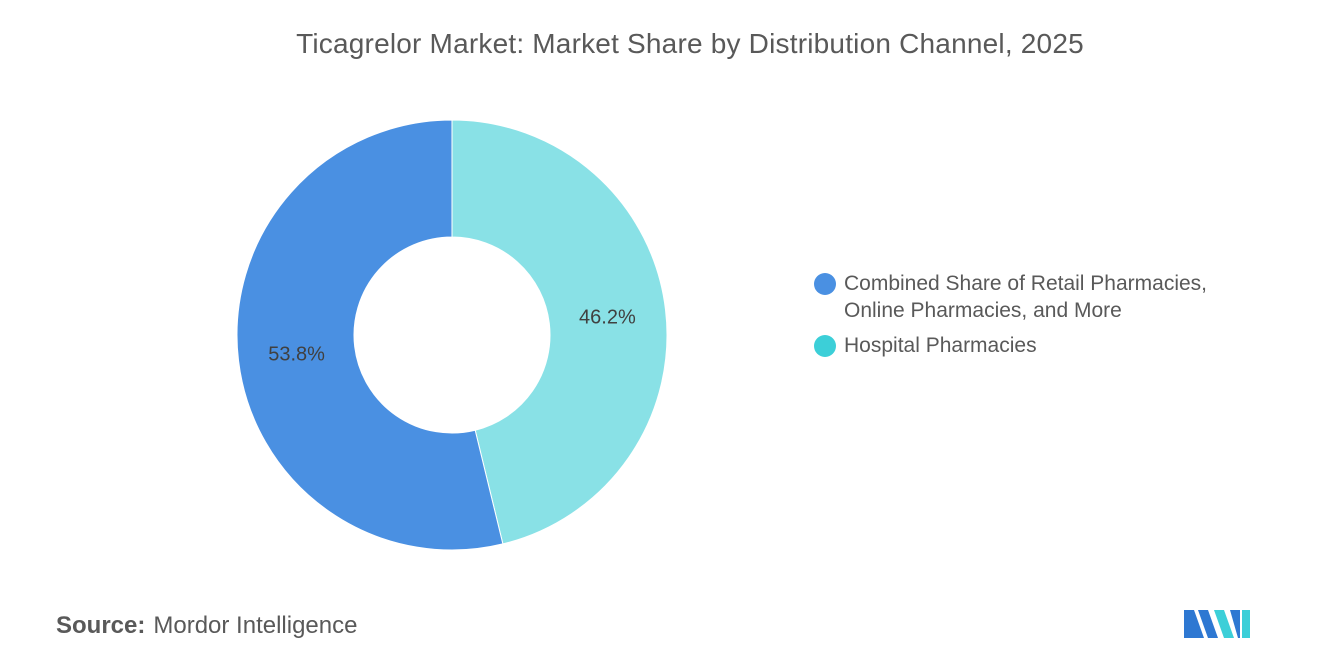 Image resolution: width=1320 pixels, height=665 pixels. I want to click on source-note: Source: Mordor Intelligence, so click(206, 626).